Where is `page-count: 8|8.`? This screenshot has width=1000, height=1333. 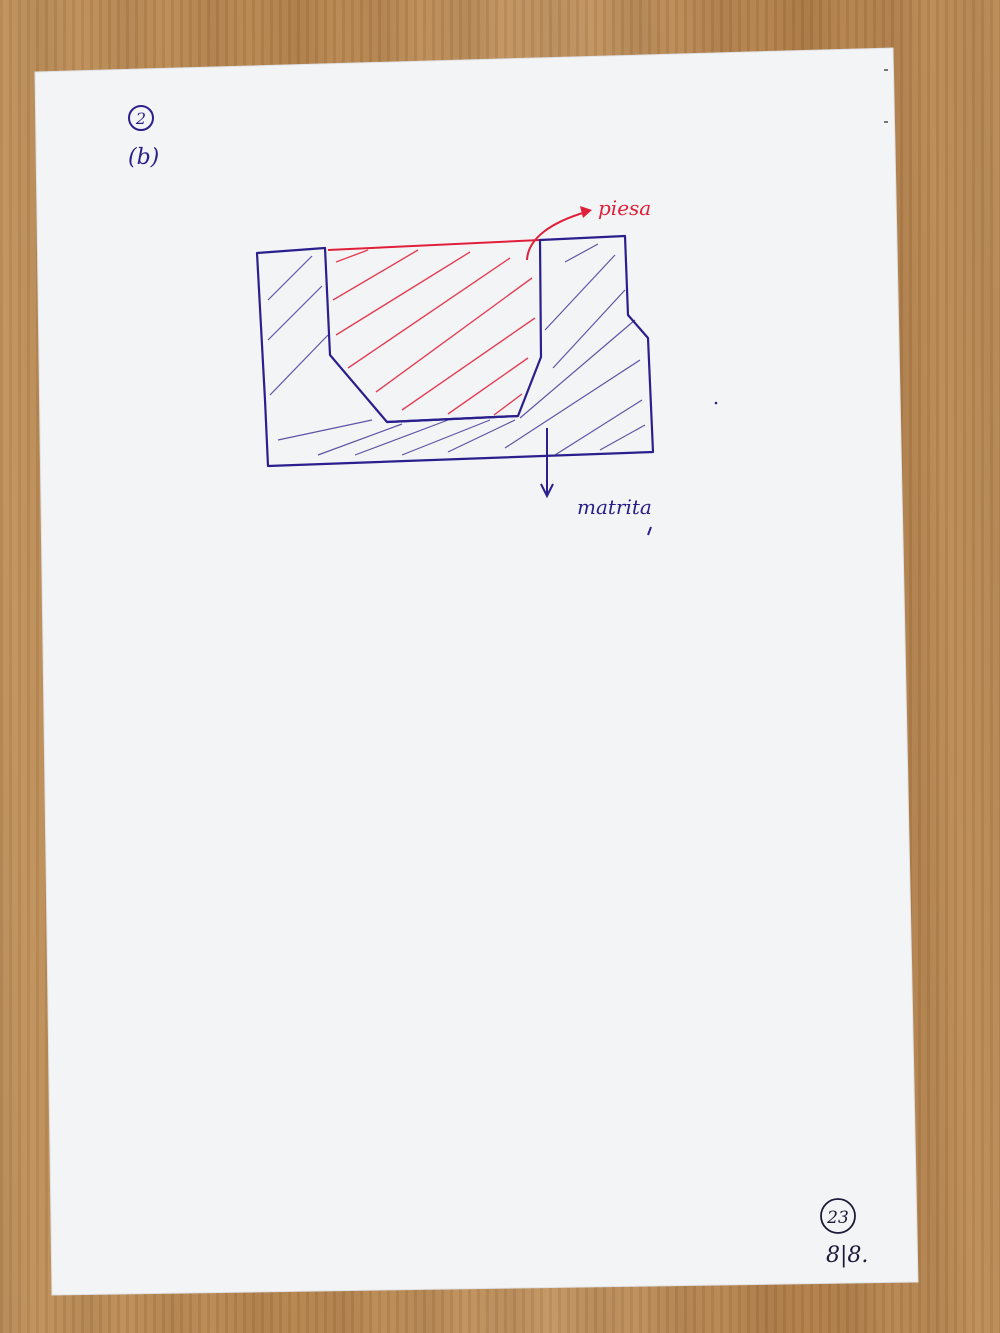 page-count: 8|8. is located at coordinates (847, 1255).